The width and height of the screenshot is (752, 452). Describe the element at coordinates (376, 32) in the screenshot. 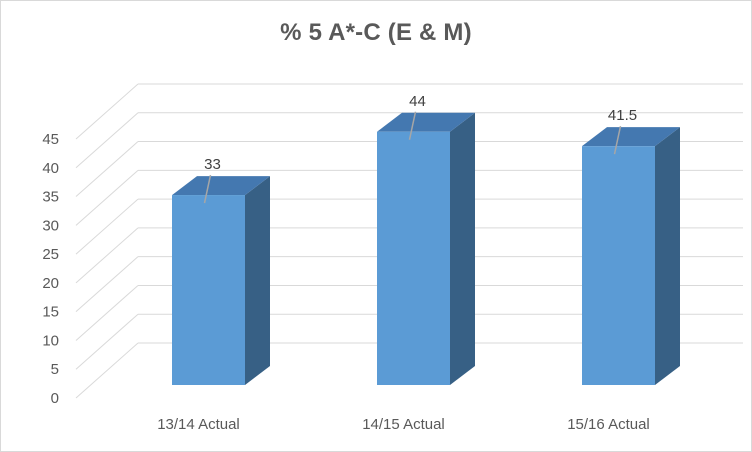

I see `chart-title: % 5 A*-C (E & M)` at that location.